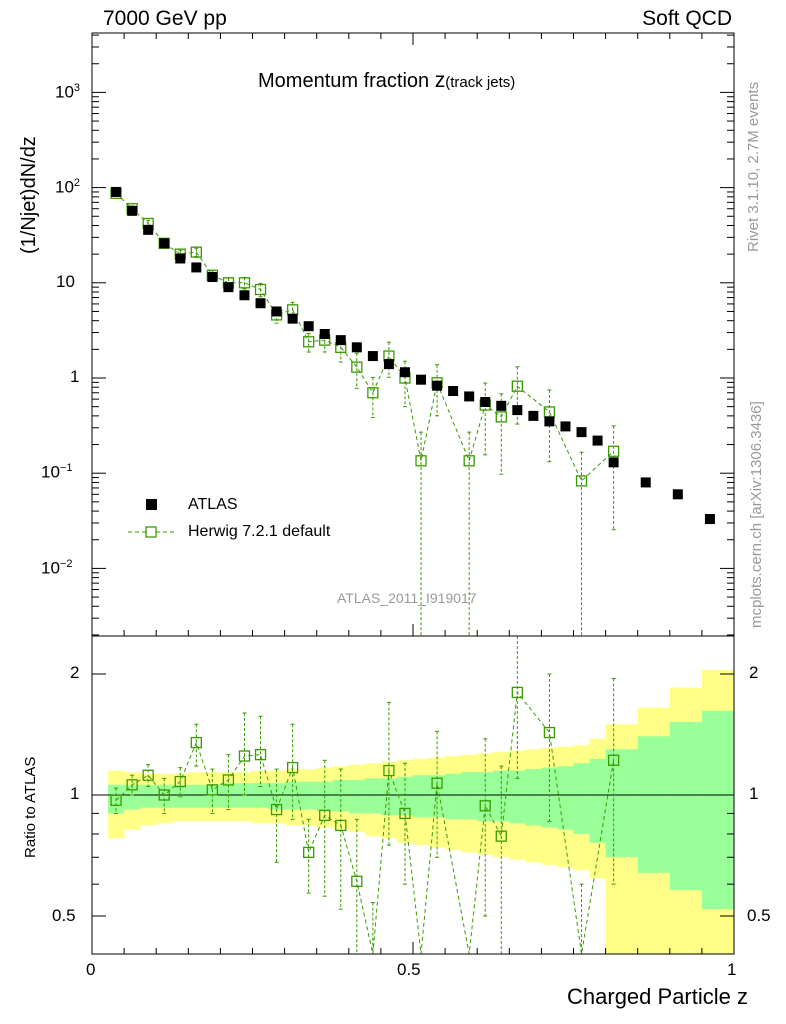 This screenshot has width=786, height=1024. Describe the element at coordinates (151, 532) in the screenshot. I see `legend-marker-herwig` at that location.